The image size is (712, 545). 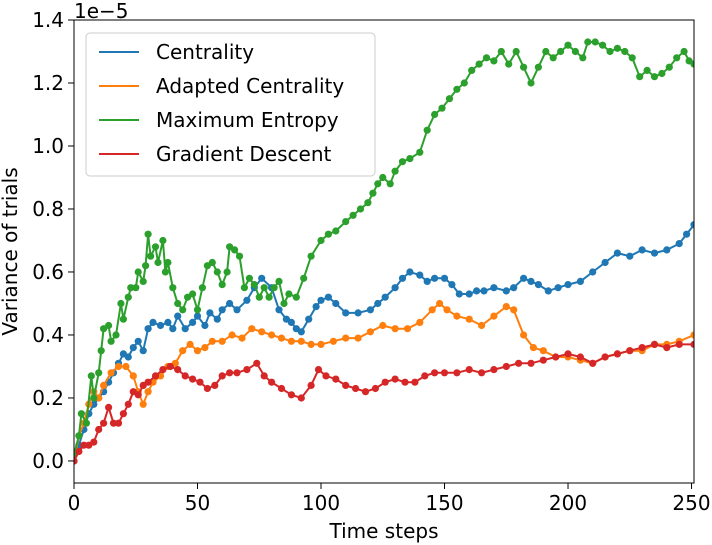 What do you see at coordinates (244, 154) in the screenshot?
I see `legend-label: Gradient Descent` at bounding box center [244, 154].